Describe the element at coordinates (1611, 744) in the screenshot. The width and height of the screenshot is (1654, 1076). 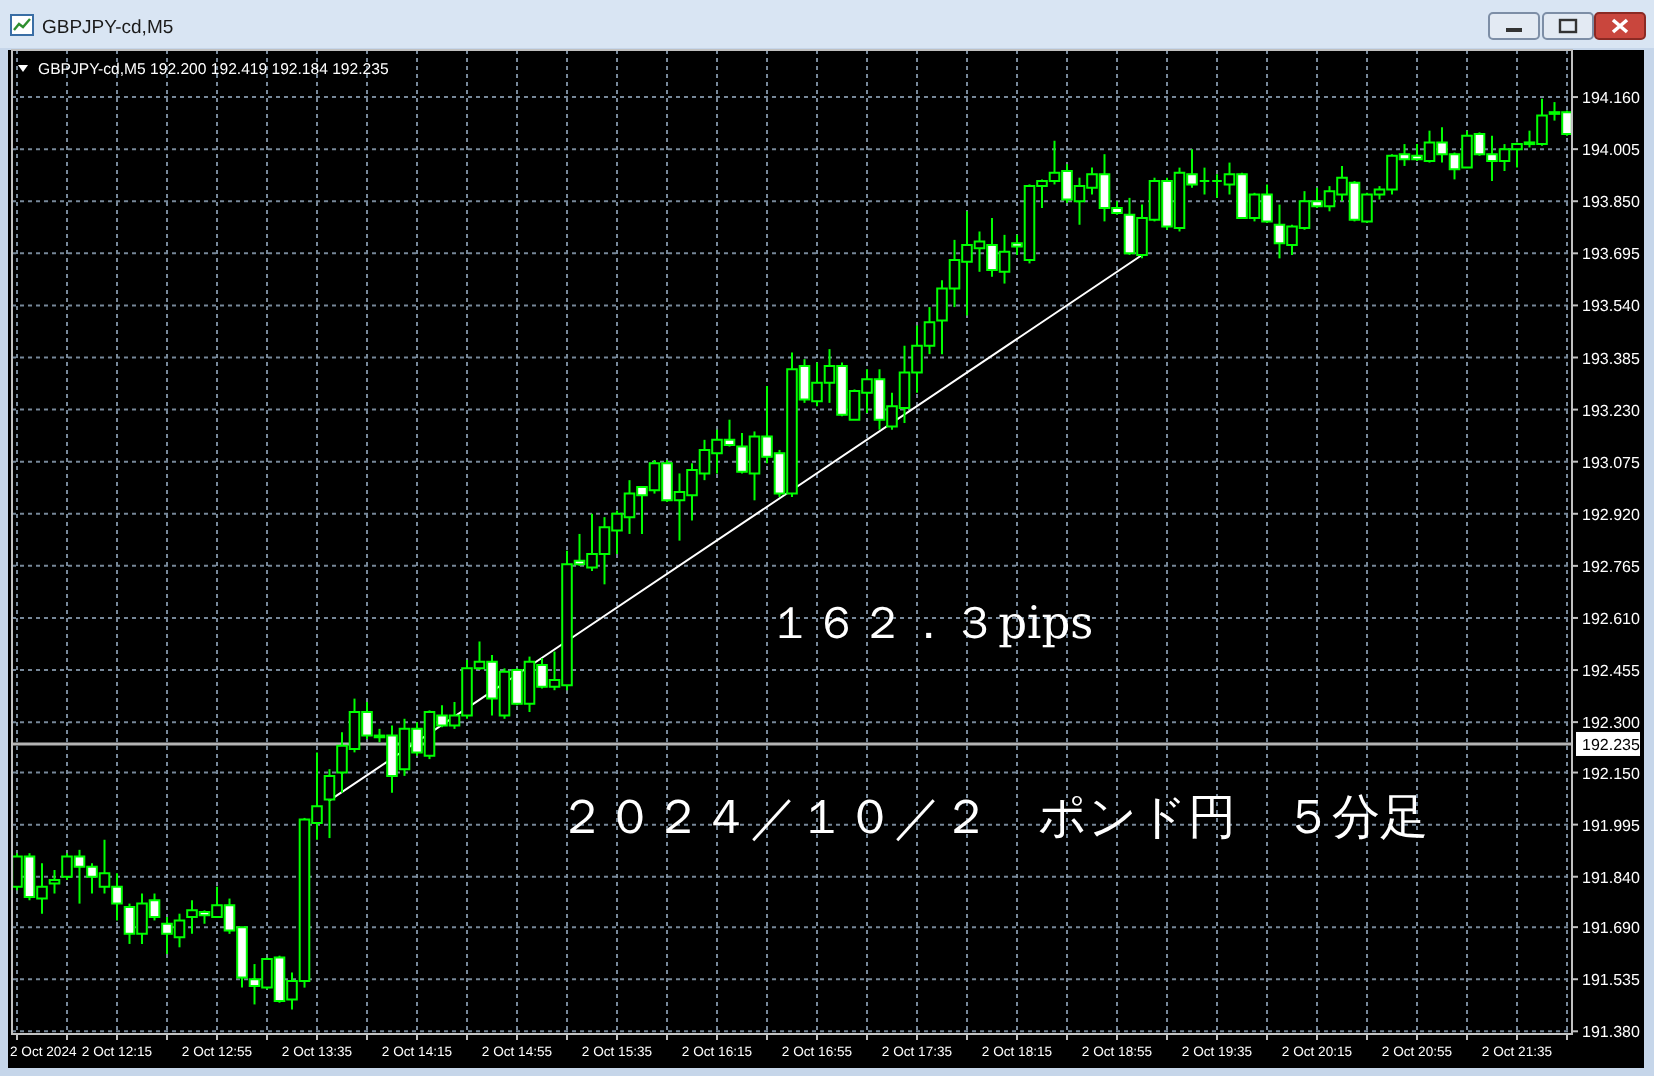
I see `ref-line-label: 192.235` at that location.